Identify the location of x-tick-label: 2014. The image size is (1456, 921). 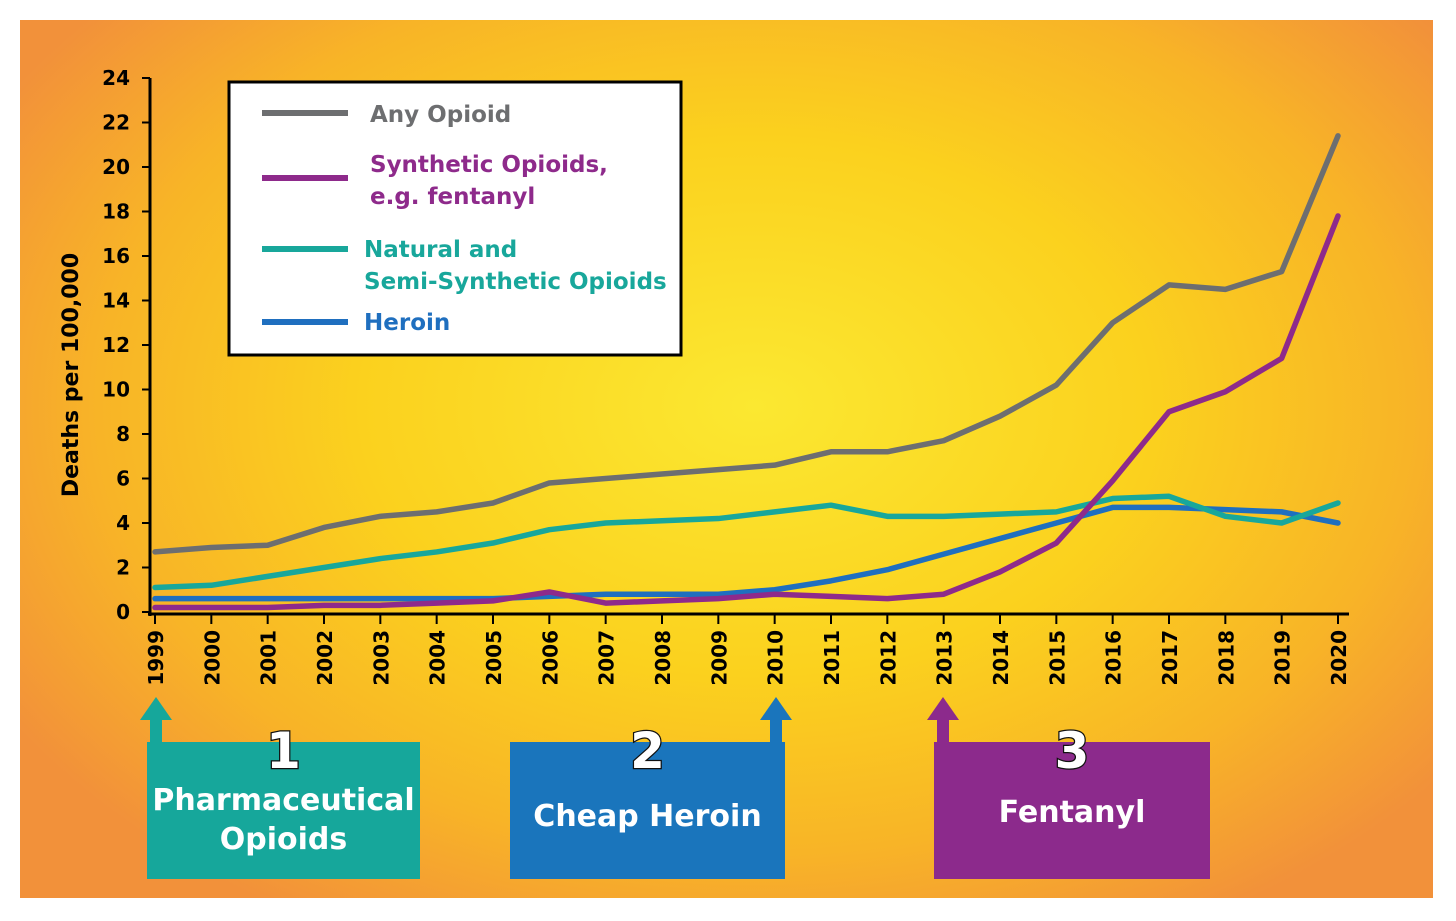
(1001, 658).